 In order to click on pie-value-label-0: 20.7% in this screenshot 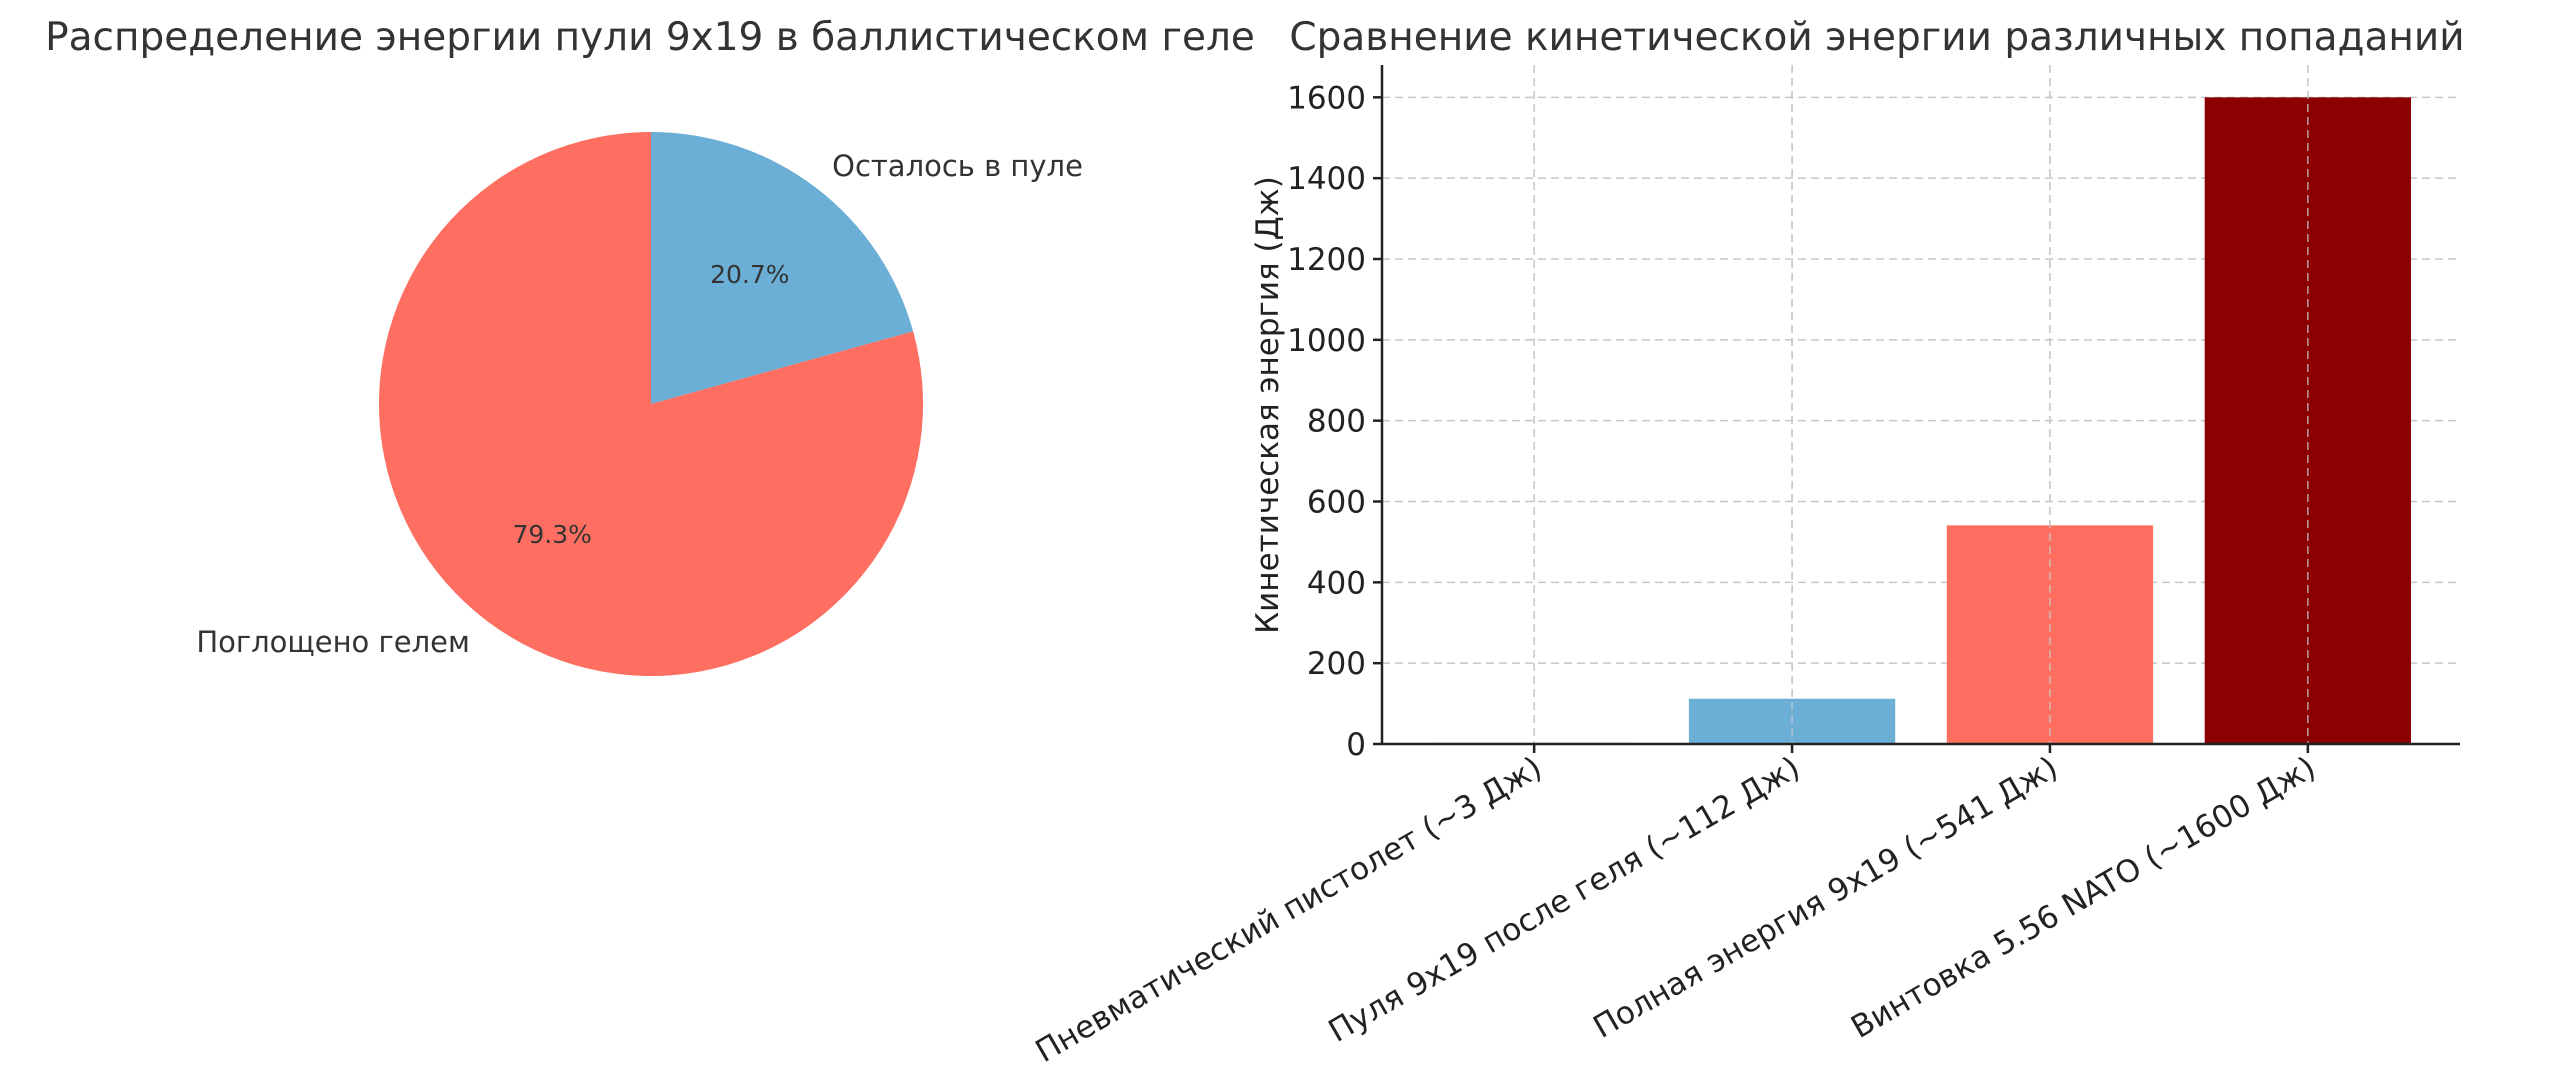, I will do `click(749, 274)`.